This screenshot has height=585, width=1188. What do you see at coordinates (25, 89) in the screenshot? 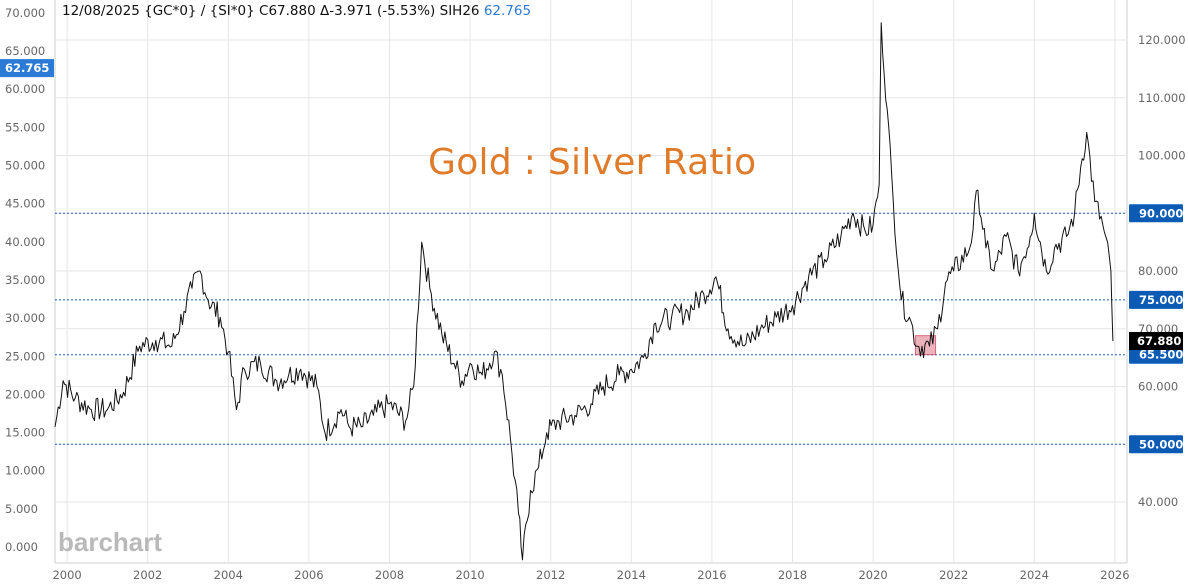
I see `left-tick-label: 60.000` at bounding box center [25, 89].